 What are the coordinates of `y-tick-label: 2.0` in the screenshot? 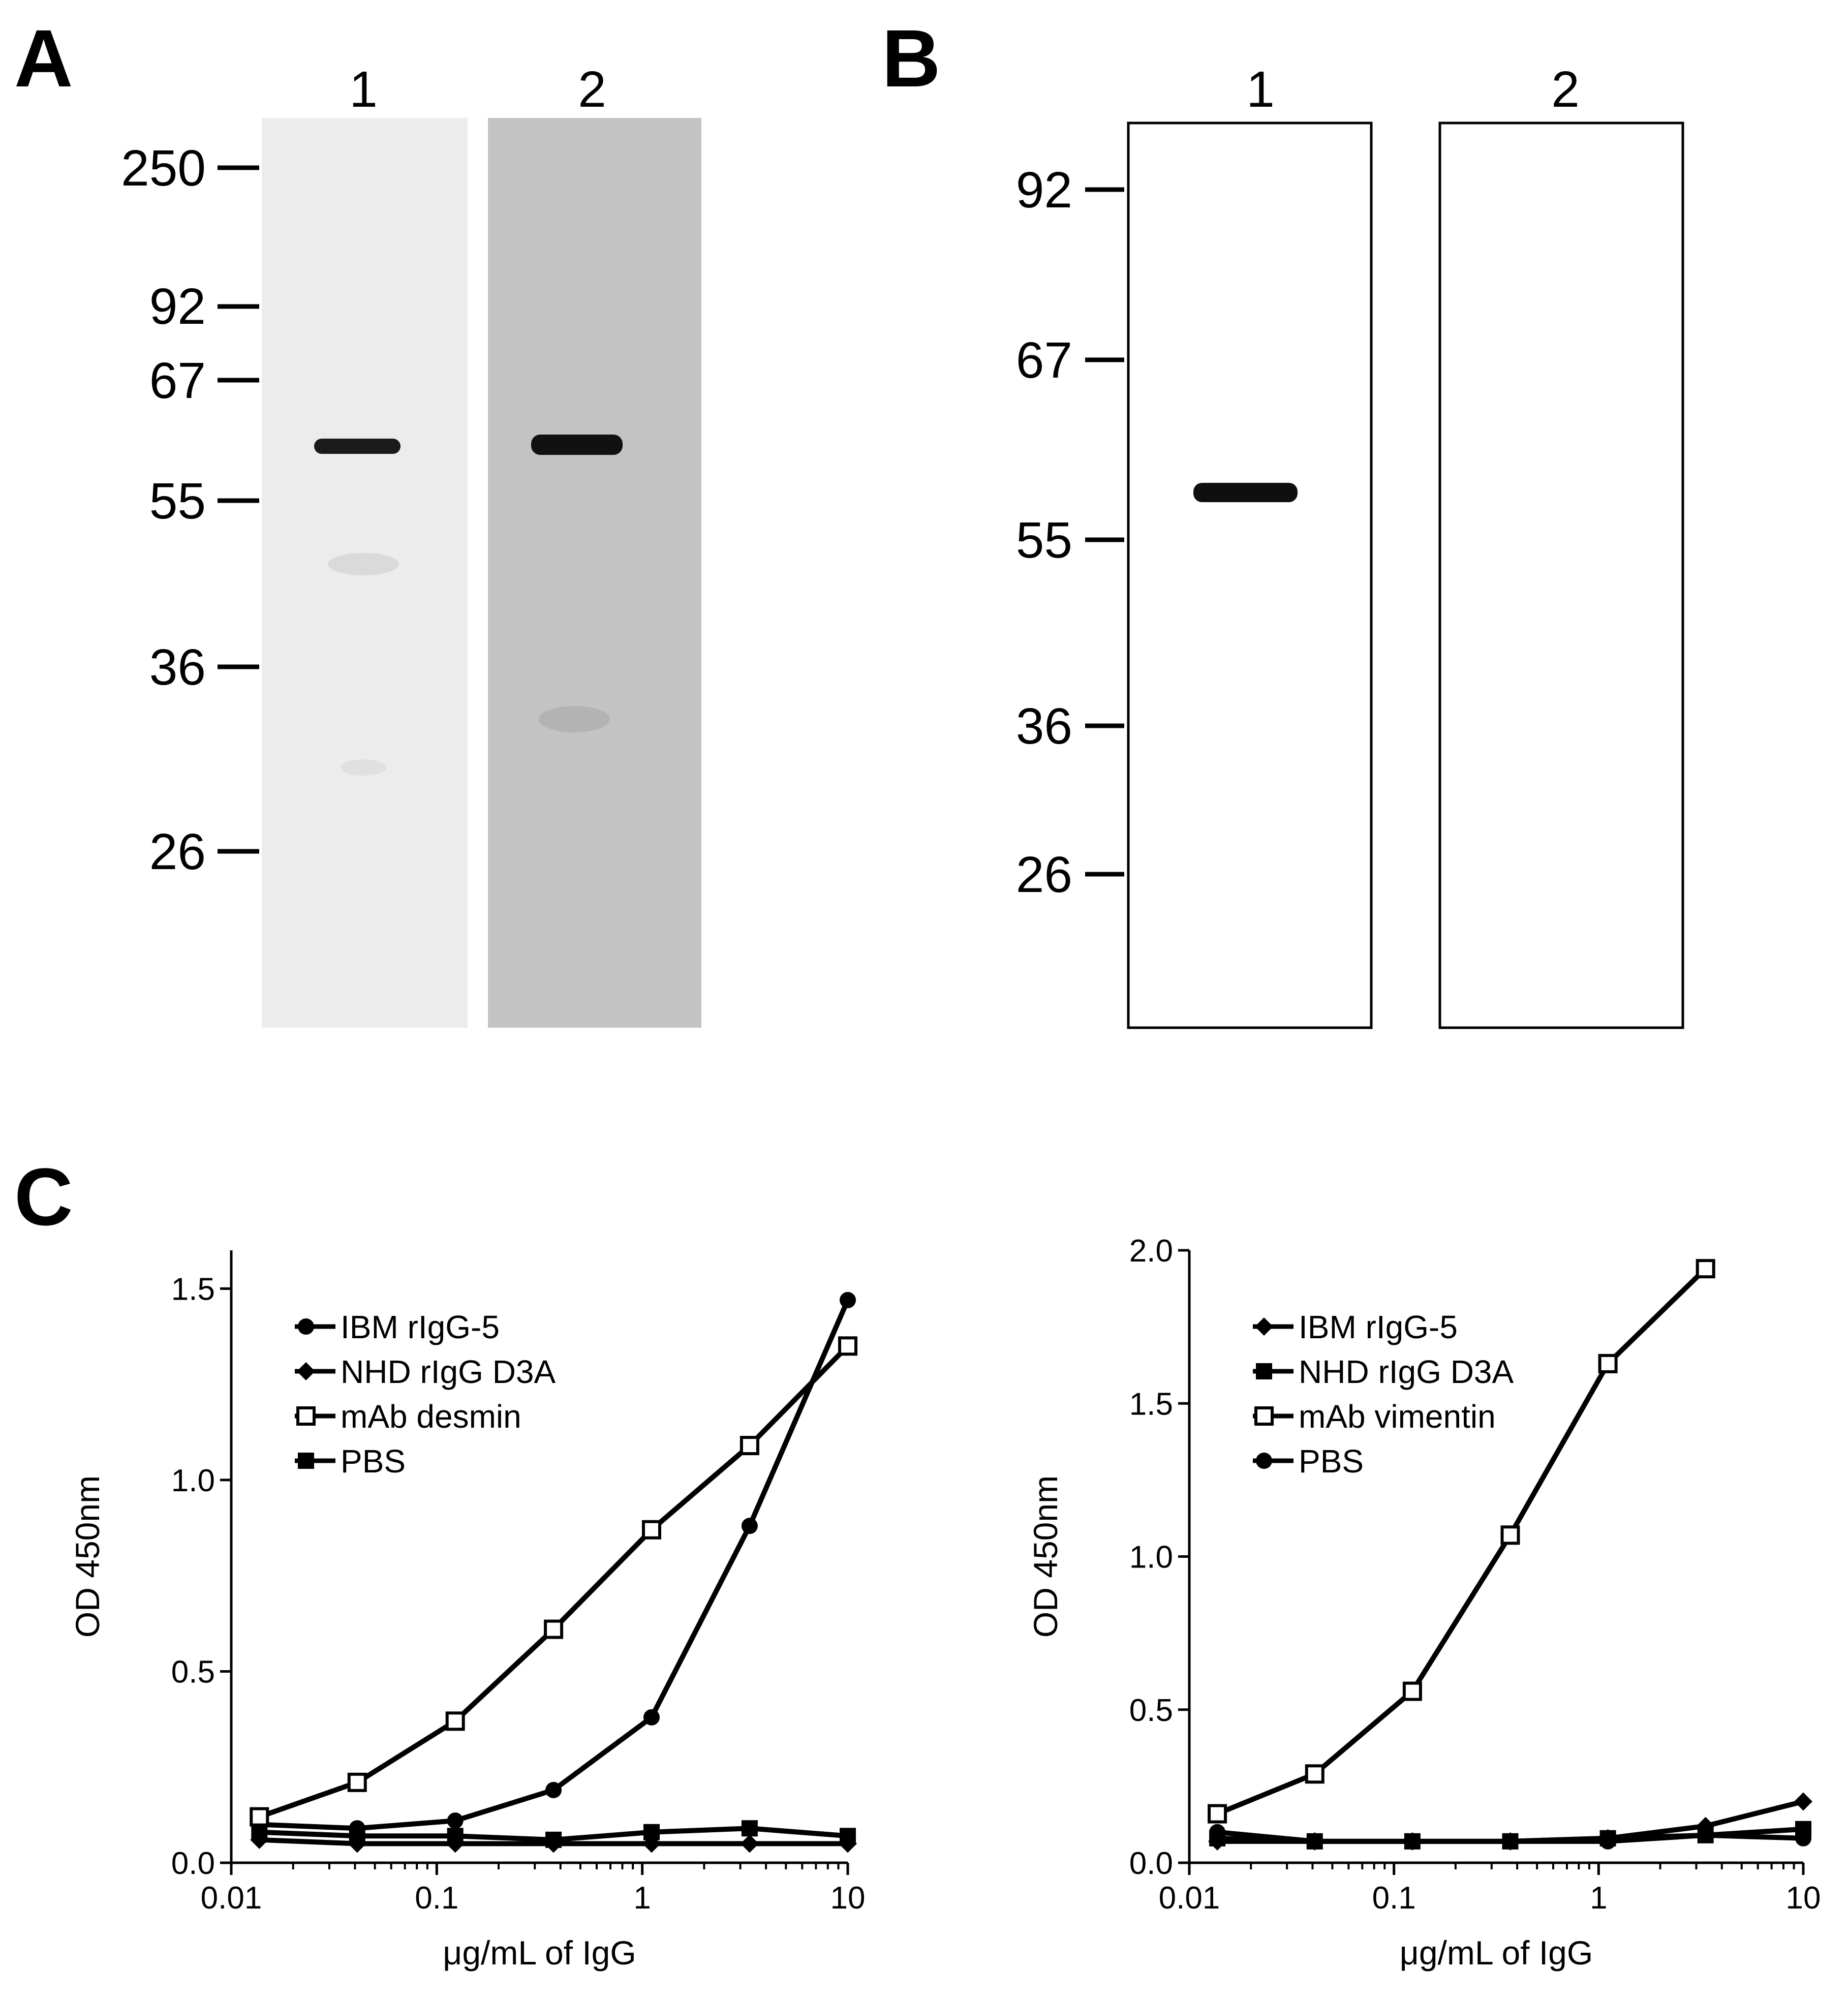 It's located at (1151, 1251).